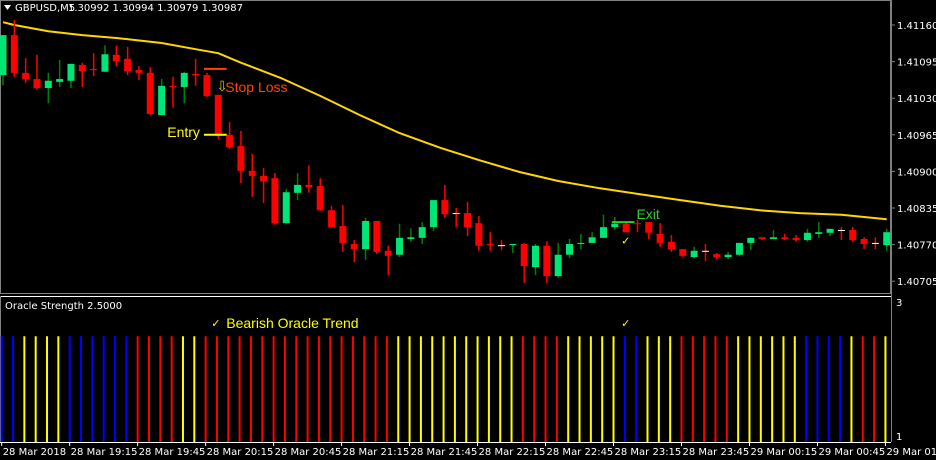 The image size is (936, 460). What do you see at coordinates (911, 452) in the screenshot?
I see `time-tick-label: 29 Mar 01:15` at bounding box center [911, 452].